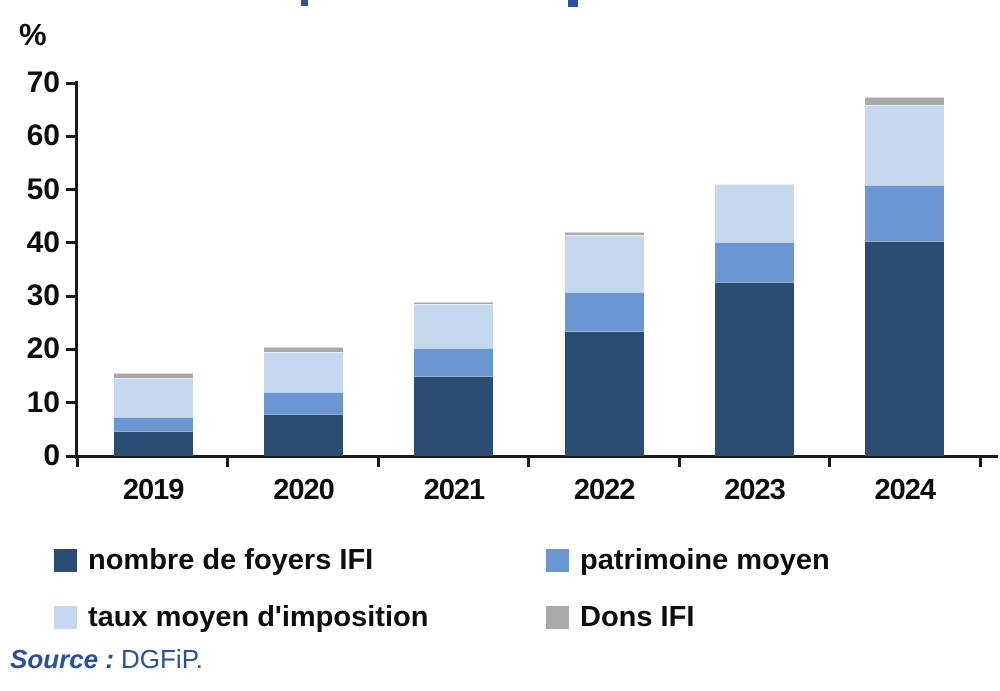  Describe the element at coordinates (303, 349) in the screenshot. I see `bar-segment-2020-dons-ifi` at that location.